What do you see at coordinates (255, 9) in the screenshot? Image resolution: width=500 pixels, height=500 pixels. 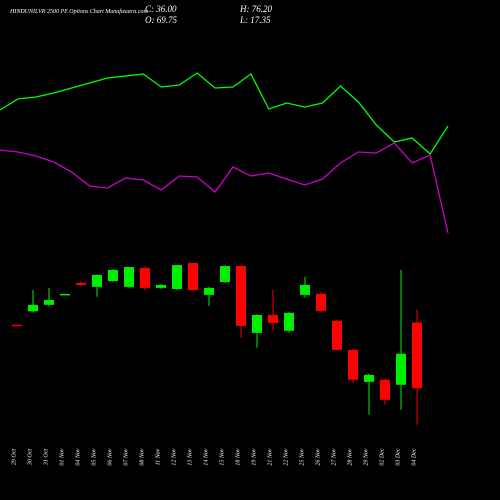 I see `stat-high: H: 76.20` at bounding box center [255, 9].